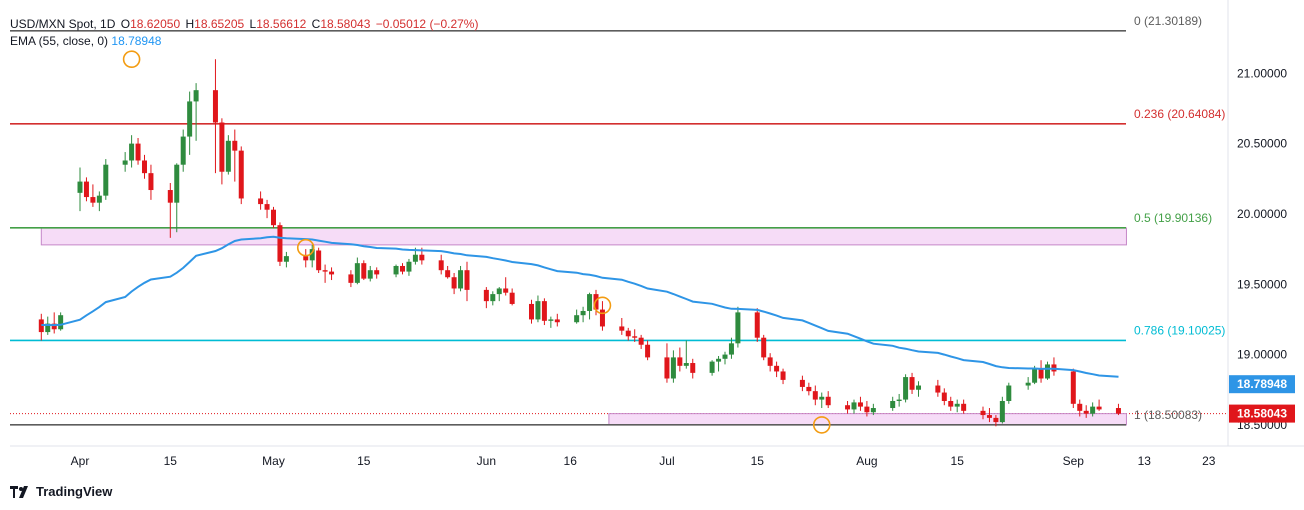 This screenshot has height=510, width=1304. What do you see at coordinates (1262, 144) in the screenshot?
I see `y-tick-label-1: 20.50000` at bounding box center [1262, 144].